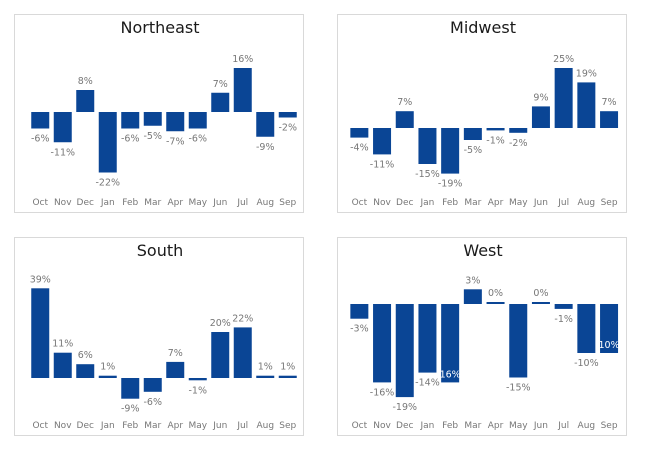 The width and height of the screenshot is (650, 456). Describe the element at coordinates (85, 355) in the screenshot. I see `data-label: 6%` at that location.